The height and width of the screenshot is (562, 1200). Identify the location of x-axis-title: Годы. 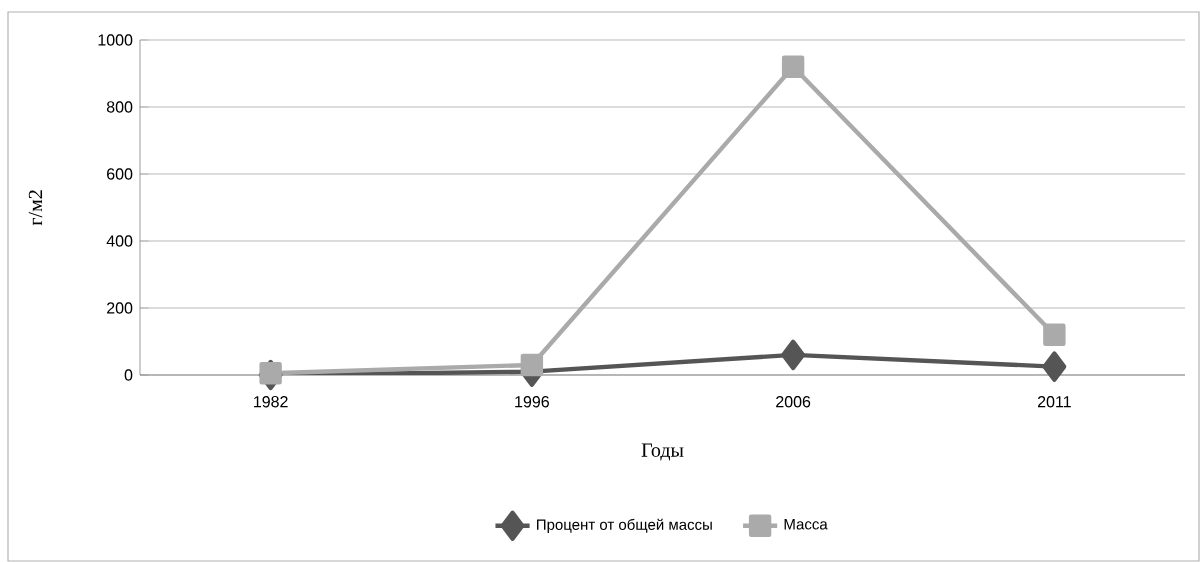
(662, 452).